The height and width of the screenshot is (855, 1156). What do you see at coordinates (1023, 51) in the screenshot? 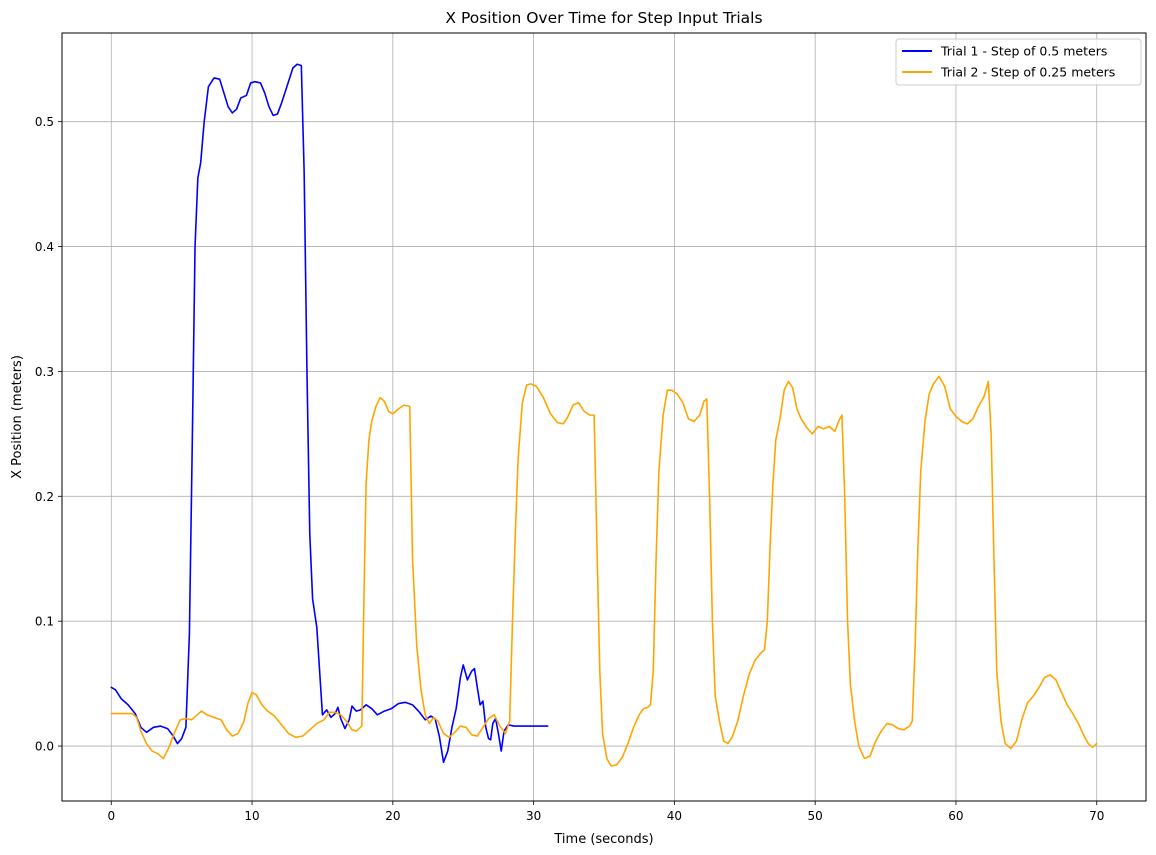
I see `legend-label-trial-1: Trial 1 - Step of 0.5 meters` at bounding box center [1023, 51].